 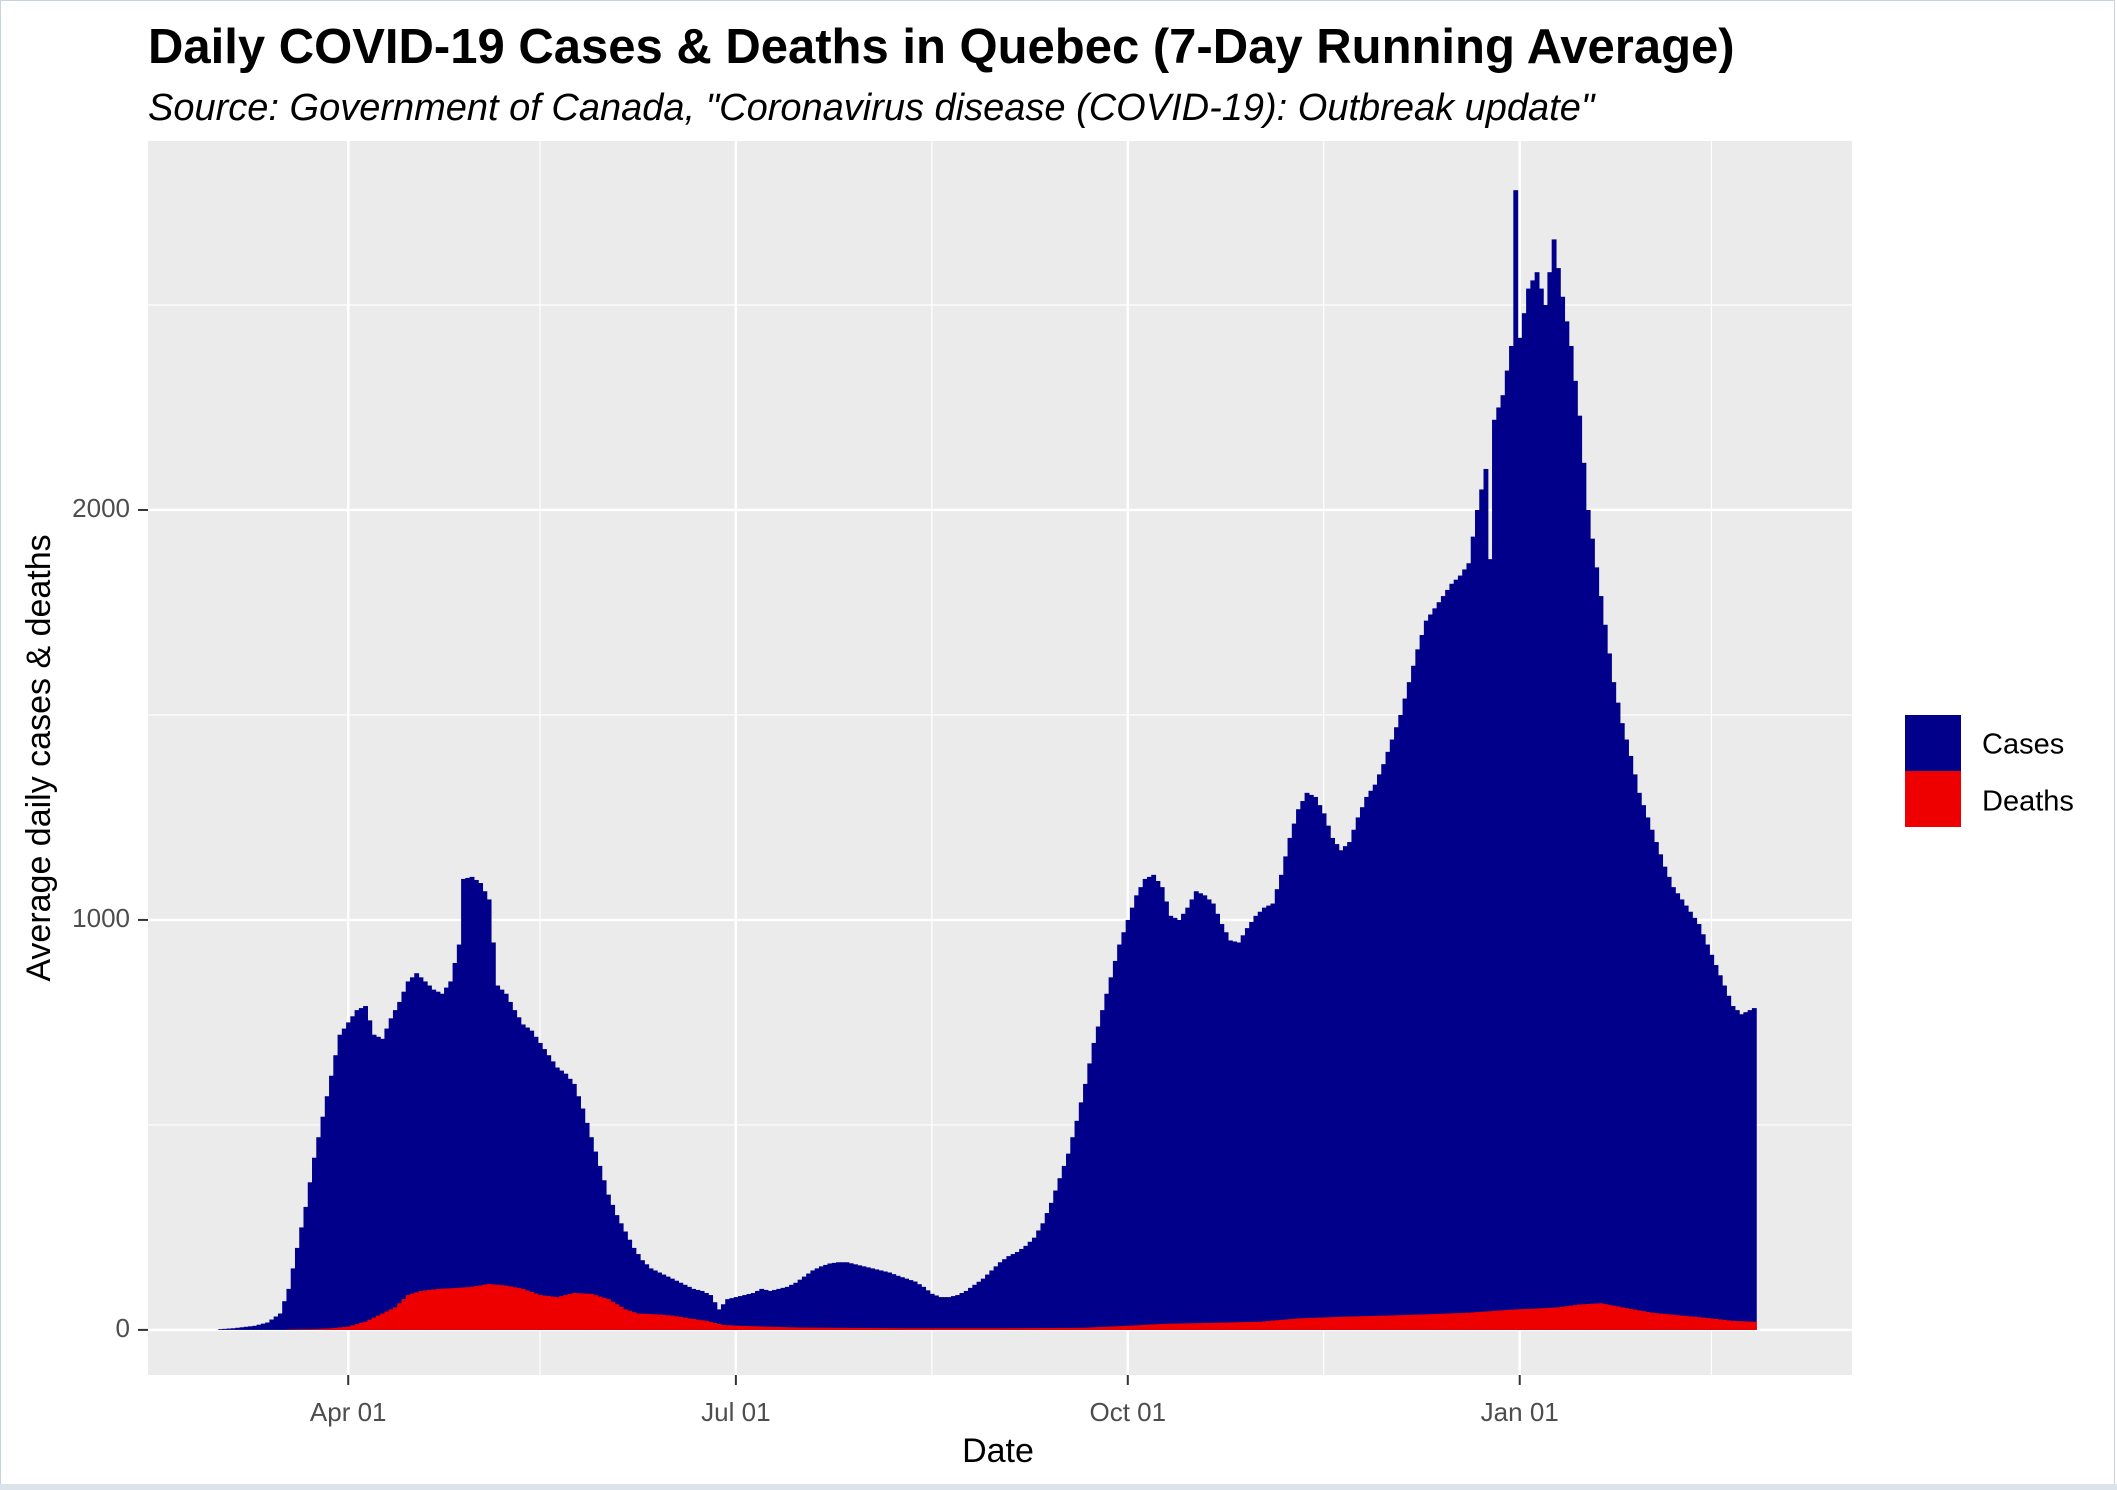 What do you see at coordinates (2028, 802) in the screenshot?
I see `legend-label-deaths: Deaths` at bounding box center [2028, 802].